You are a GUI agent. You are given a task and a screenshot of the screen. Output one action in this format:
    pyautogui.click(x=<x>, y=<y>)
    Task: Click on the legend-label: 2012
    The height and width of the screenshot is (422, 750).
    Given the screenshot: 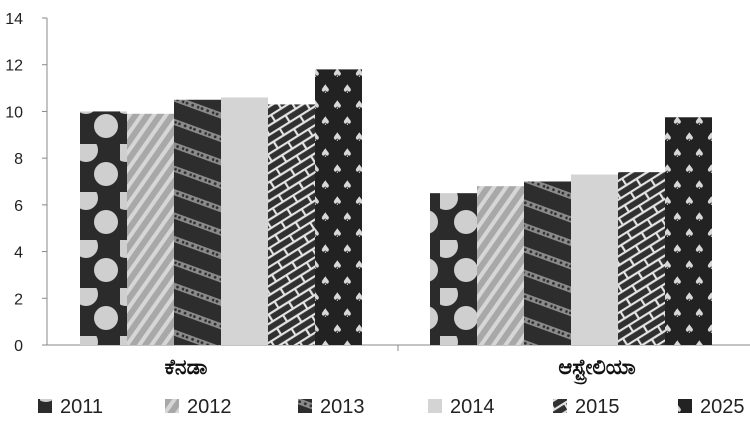 What is the action you would take?
    pyautogui.click(x=209, y=407)
    